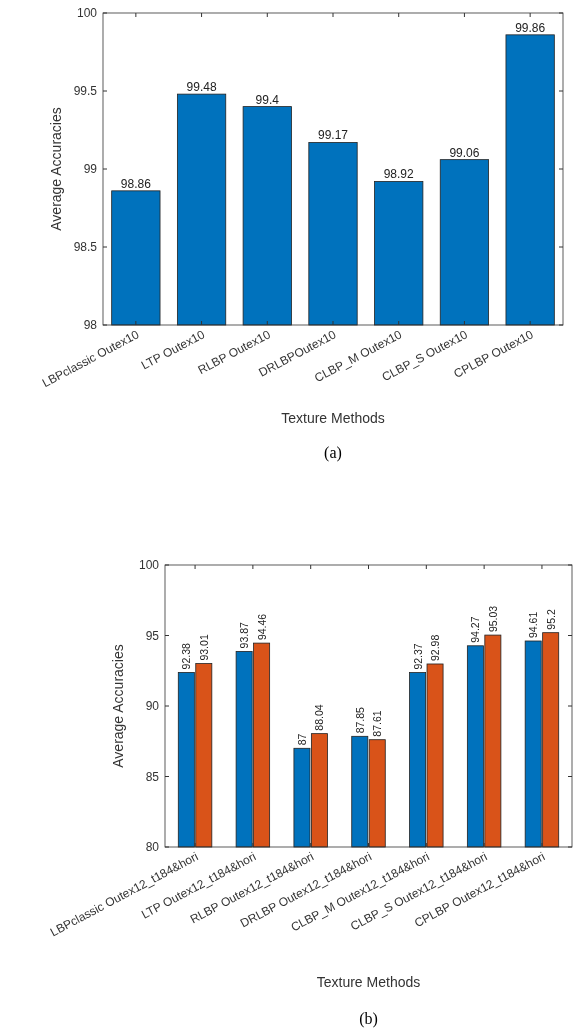 Image resolution: width=581 pixels, height=1035 pixels. What do you see at coordinates (136, 183) in the screenshot?
I see `data-label: 98.86` at bounding box center [136, 183].